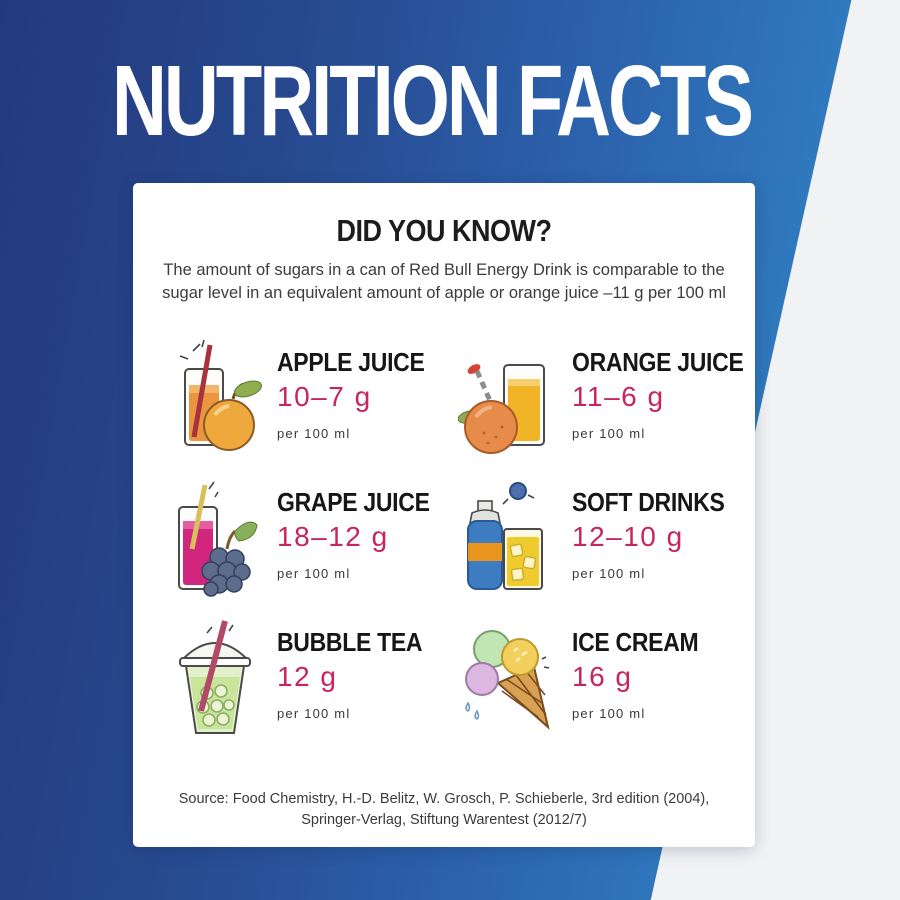 This screenshot has width=900, height=900. I want to click on item-amount: 11–6 g, so click(618, 396).